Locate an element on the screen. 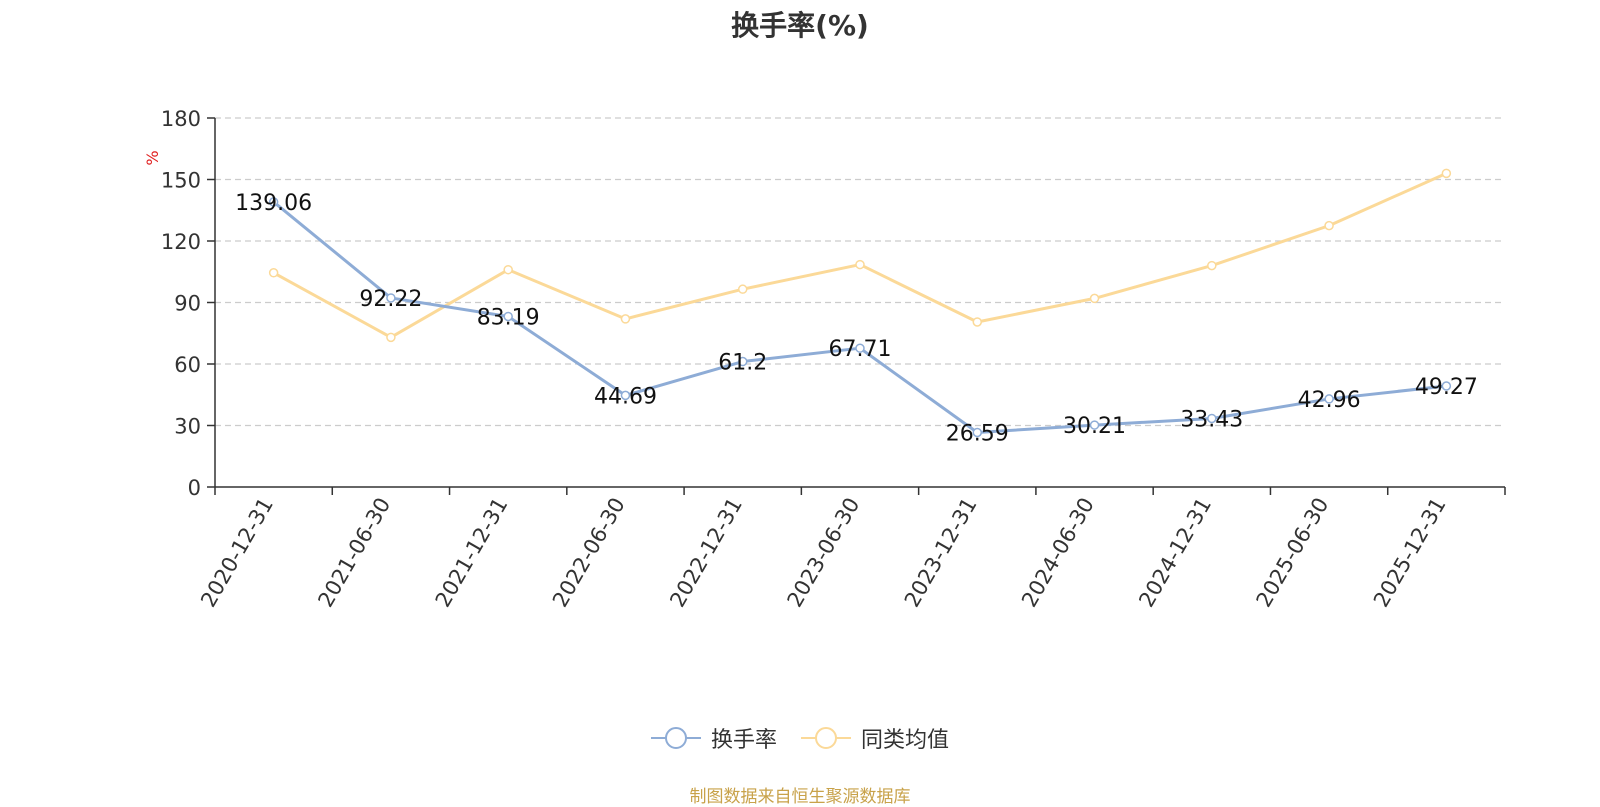 Image resolution: width=1600 pixels, height=807 pixels. legend-label-peer-average: 同类均值 is located at coordinates (905, 740).